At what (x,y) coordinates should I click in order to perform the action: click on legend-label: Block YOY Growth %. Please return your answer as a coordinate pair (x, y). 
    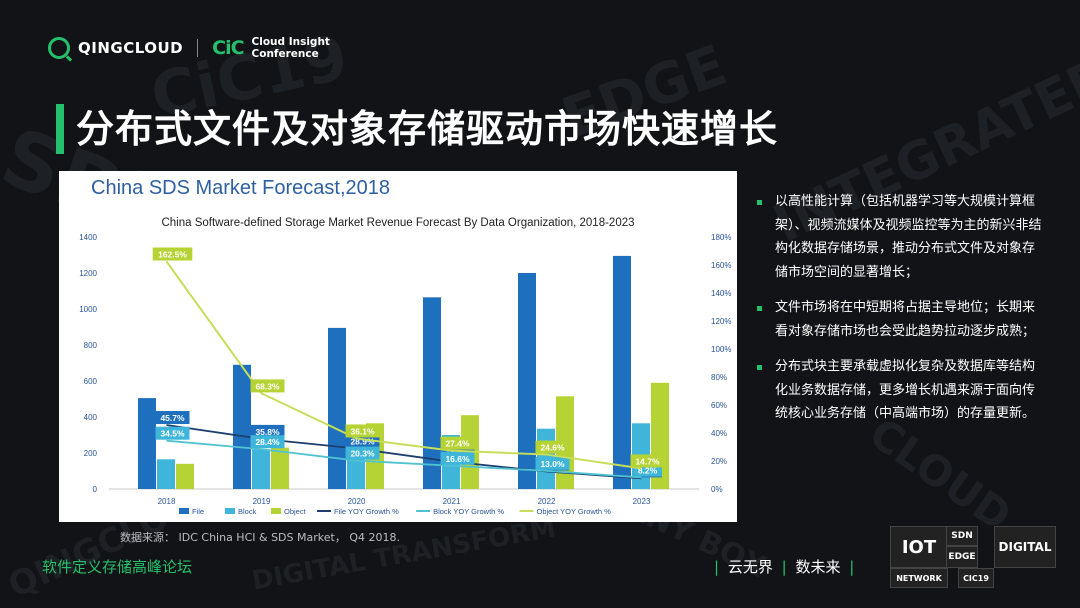
    Looking at the image, I should click on (468, 511).